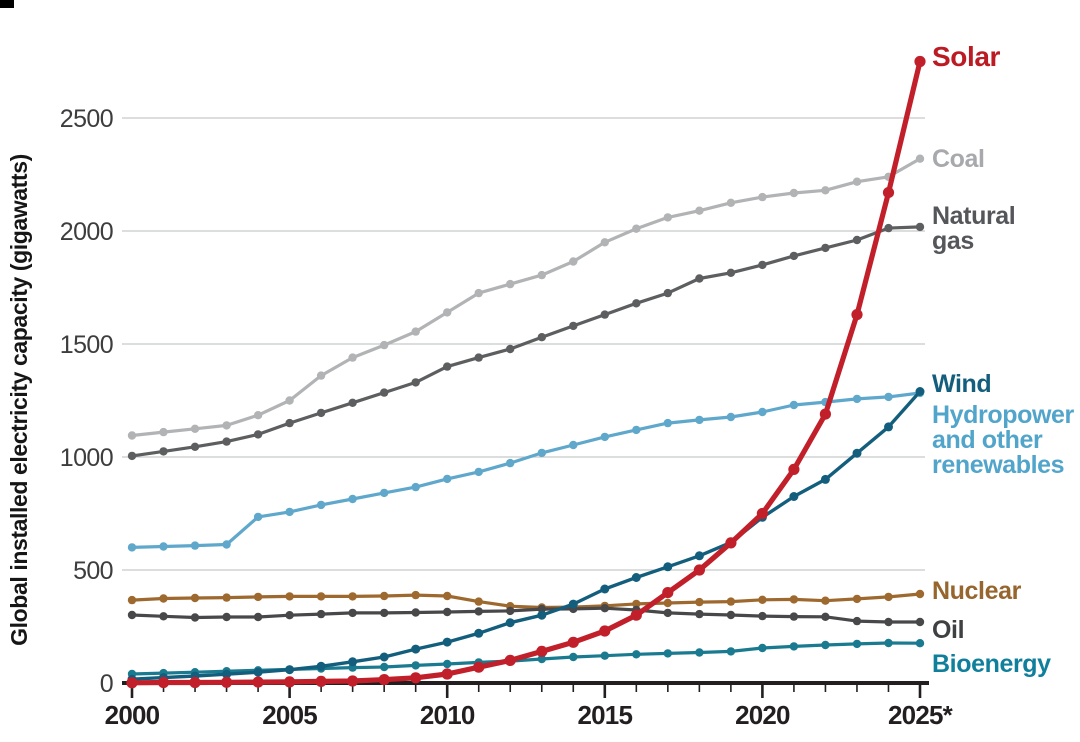 This screenshot has height=742, width=1080. I want to click on x-tick-label: 2020, so click(762, 715).